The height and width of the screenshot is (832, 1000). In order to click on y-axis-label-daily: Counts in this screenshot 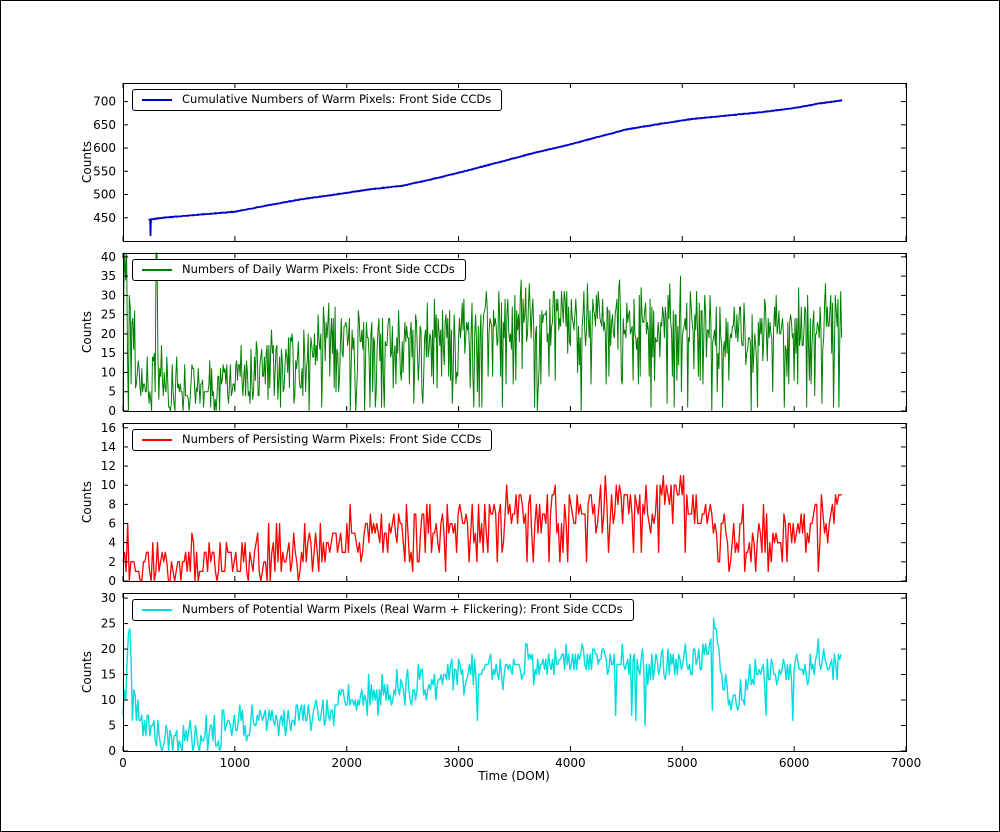, I will do `click(87, 332)`.